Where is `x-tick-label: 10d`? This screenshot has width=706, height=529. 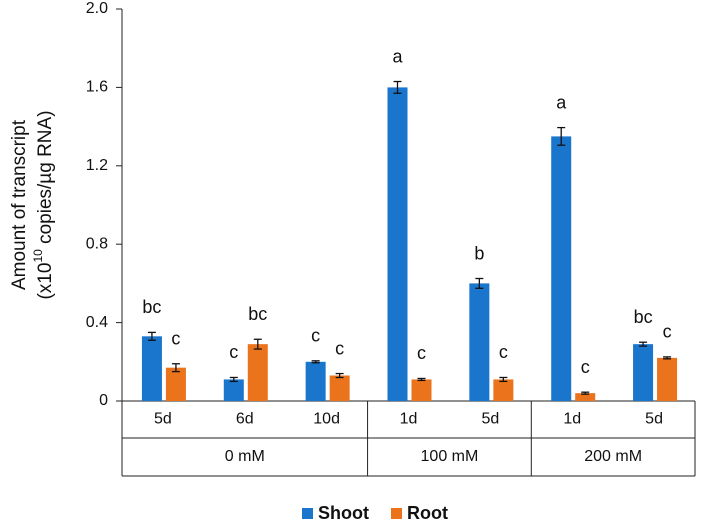
x-tick-label: 10d is located at coordinates (326, 419).